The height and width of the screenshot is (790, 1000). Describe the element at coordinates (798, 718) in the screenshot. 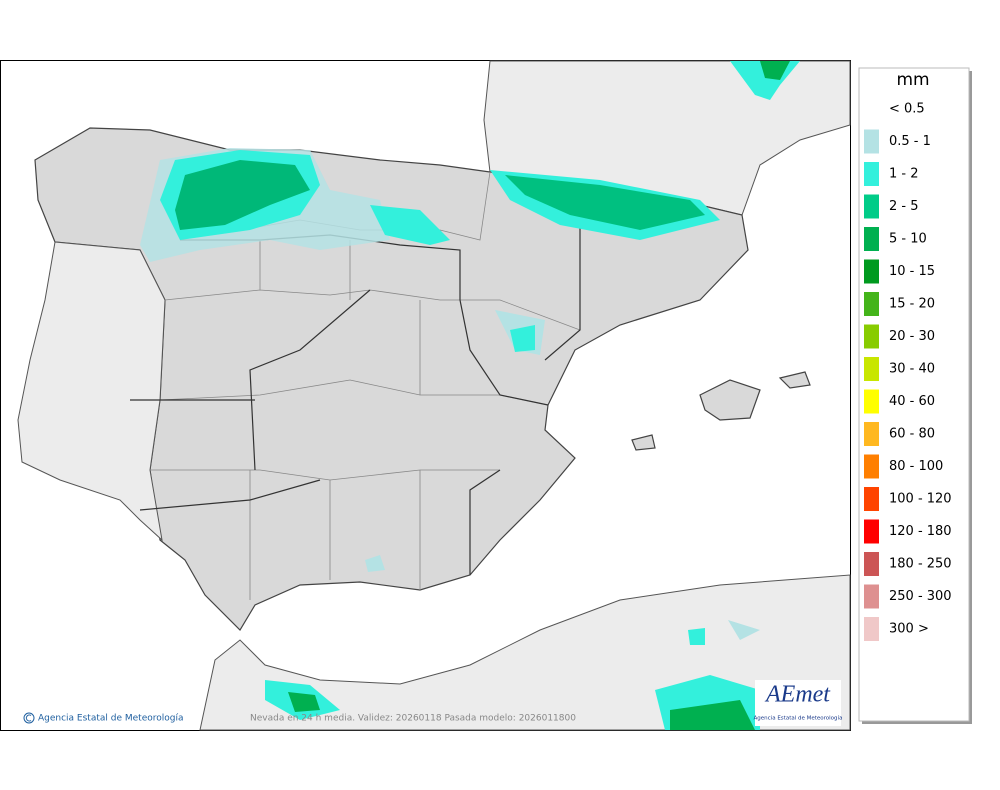

I see `logo-subtitle: Agencia Estatal de Meteorología` at that location.